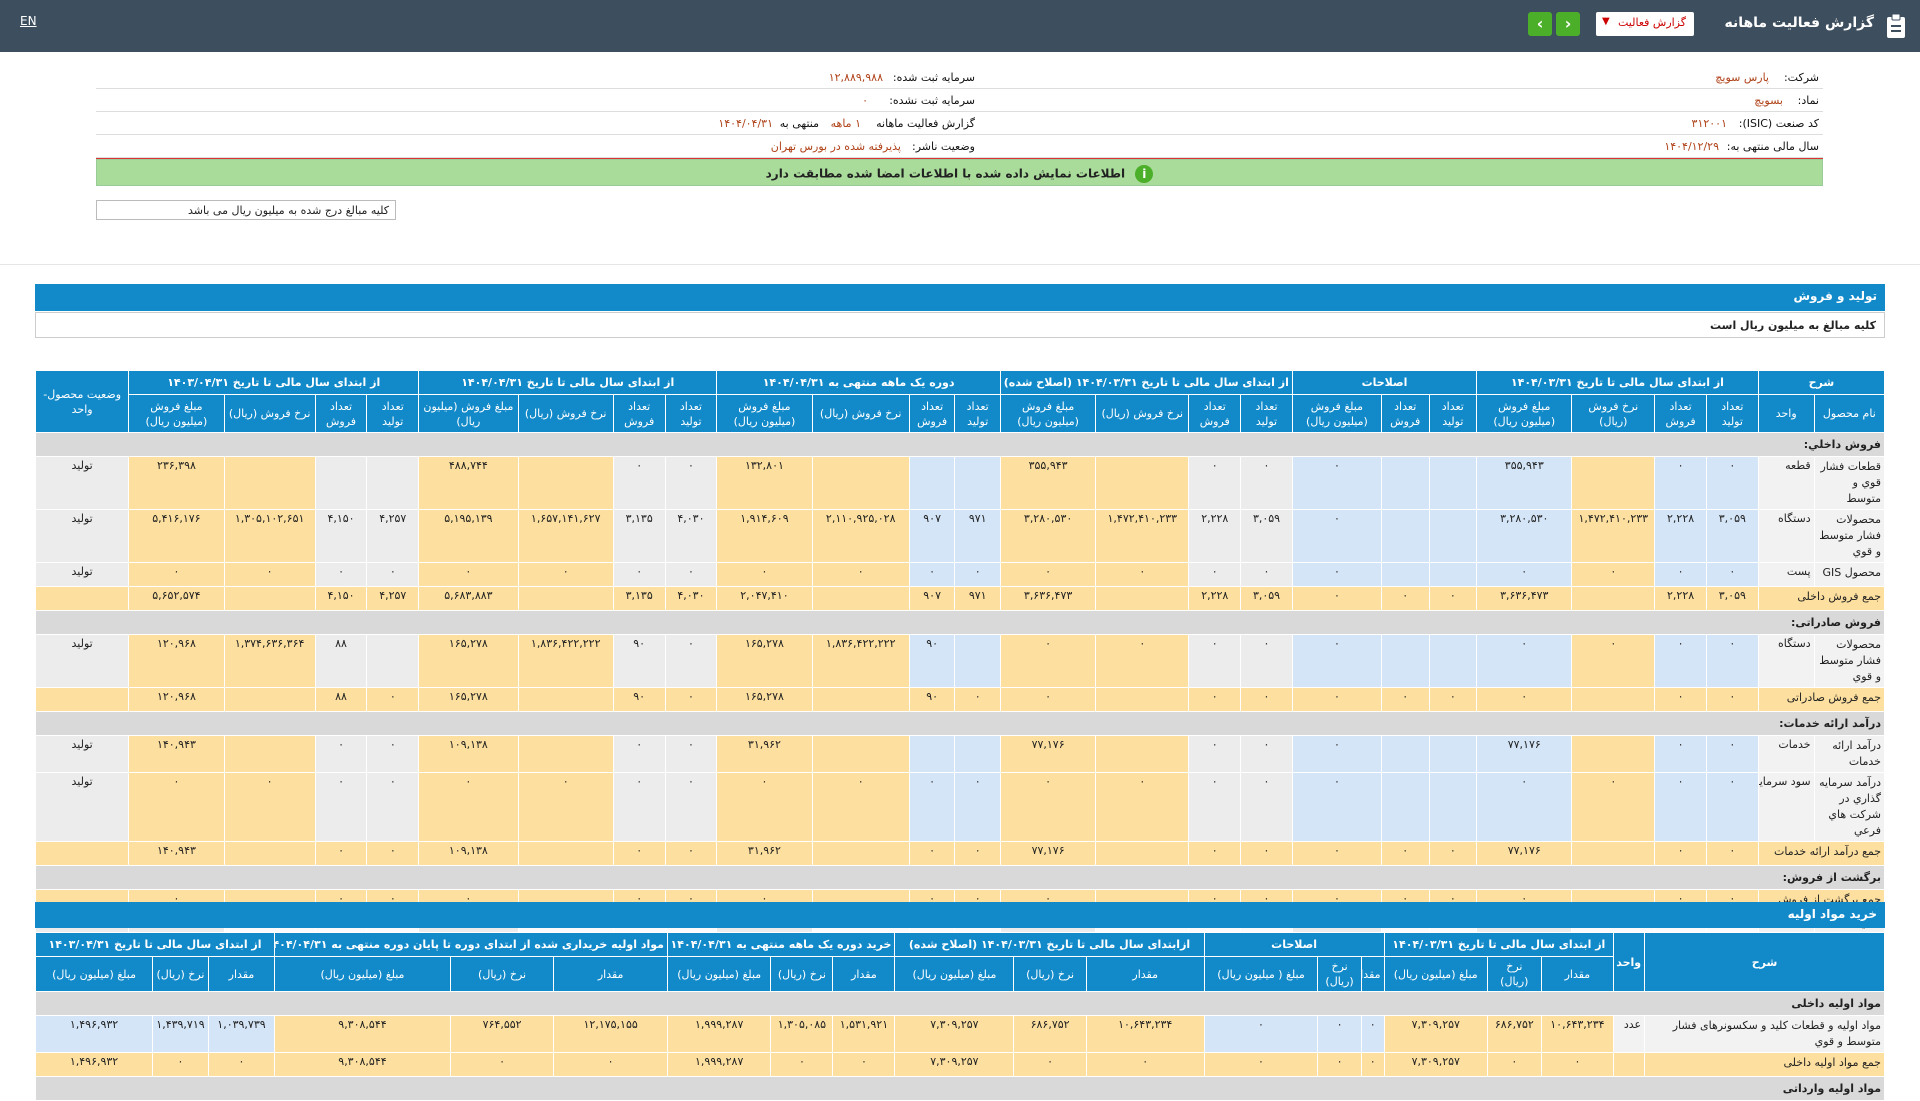 Image resolution: width=1920 pixels, height=1101 pixels. Describe the element at coordinates (1821, 382) in the screenshot. I see `col-group-desc: شرح` at that location.